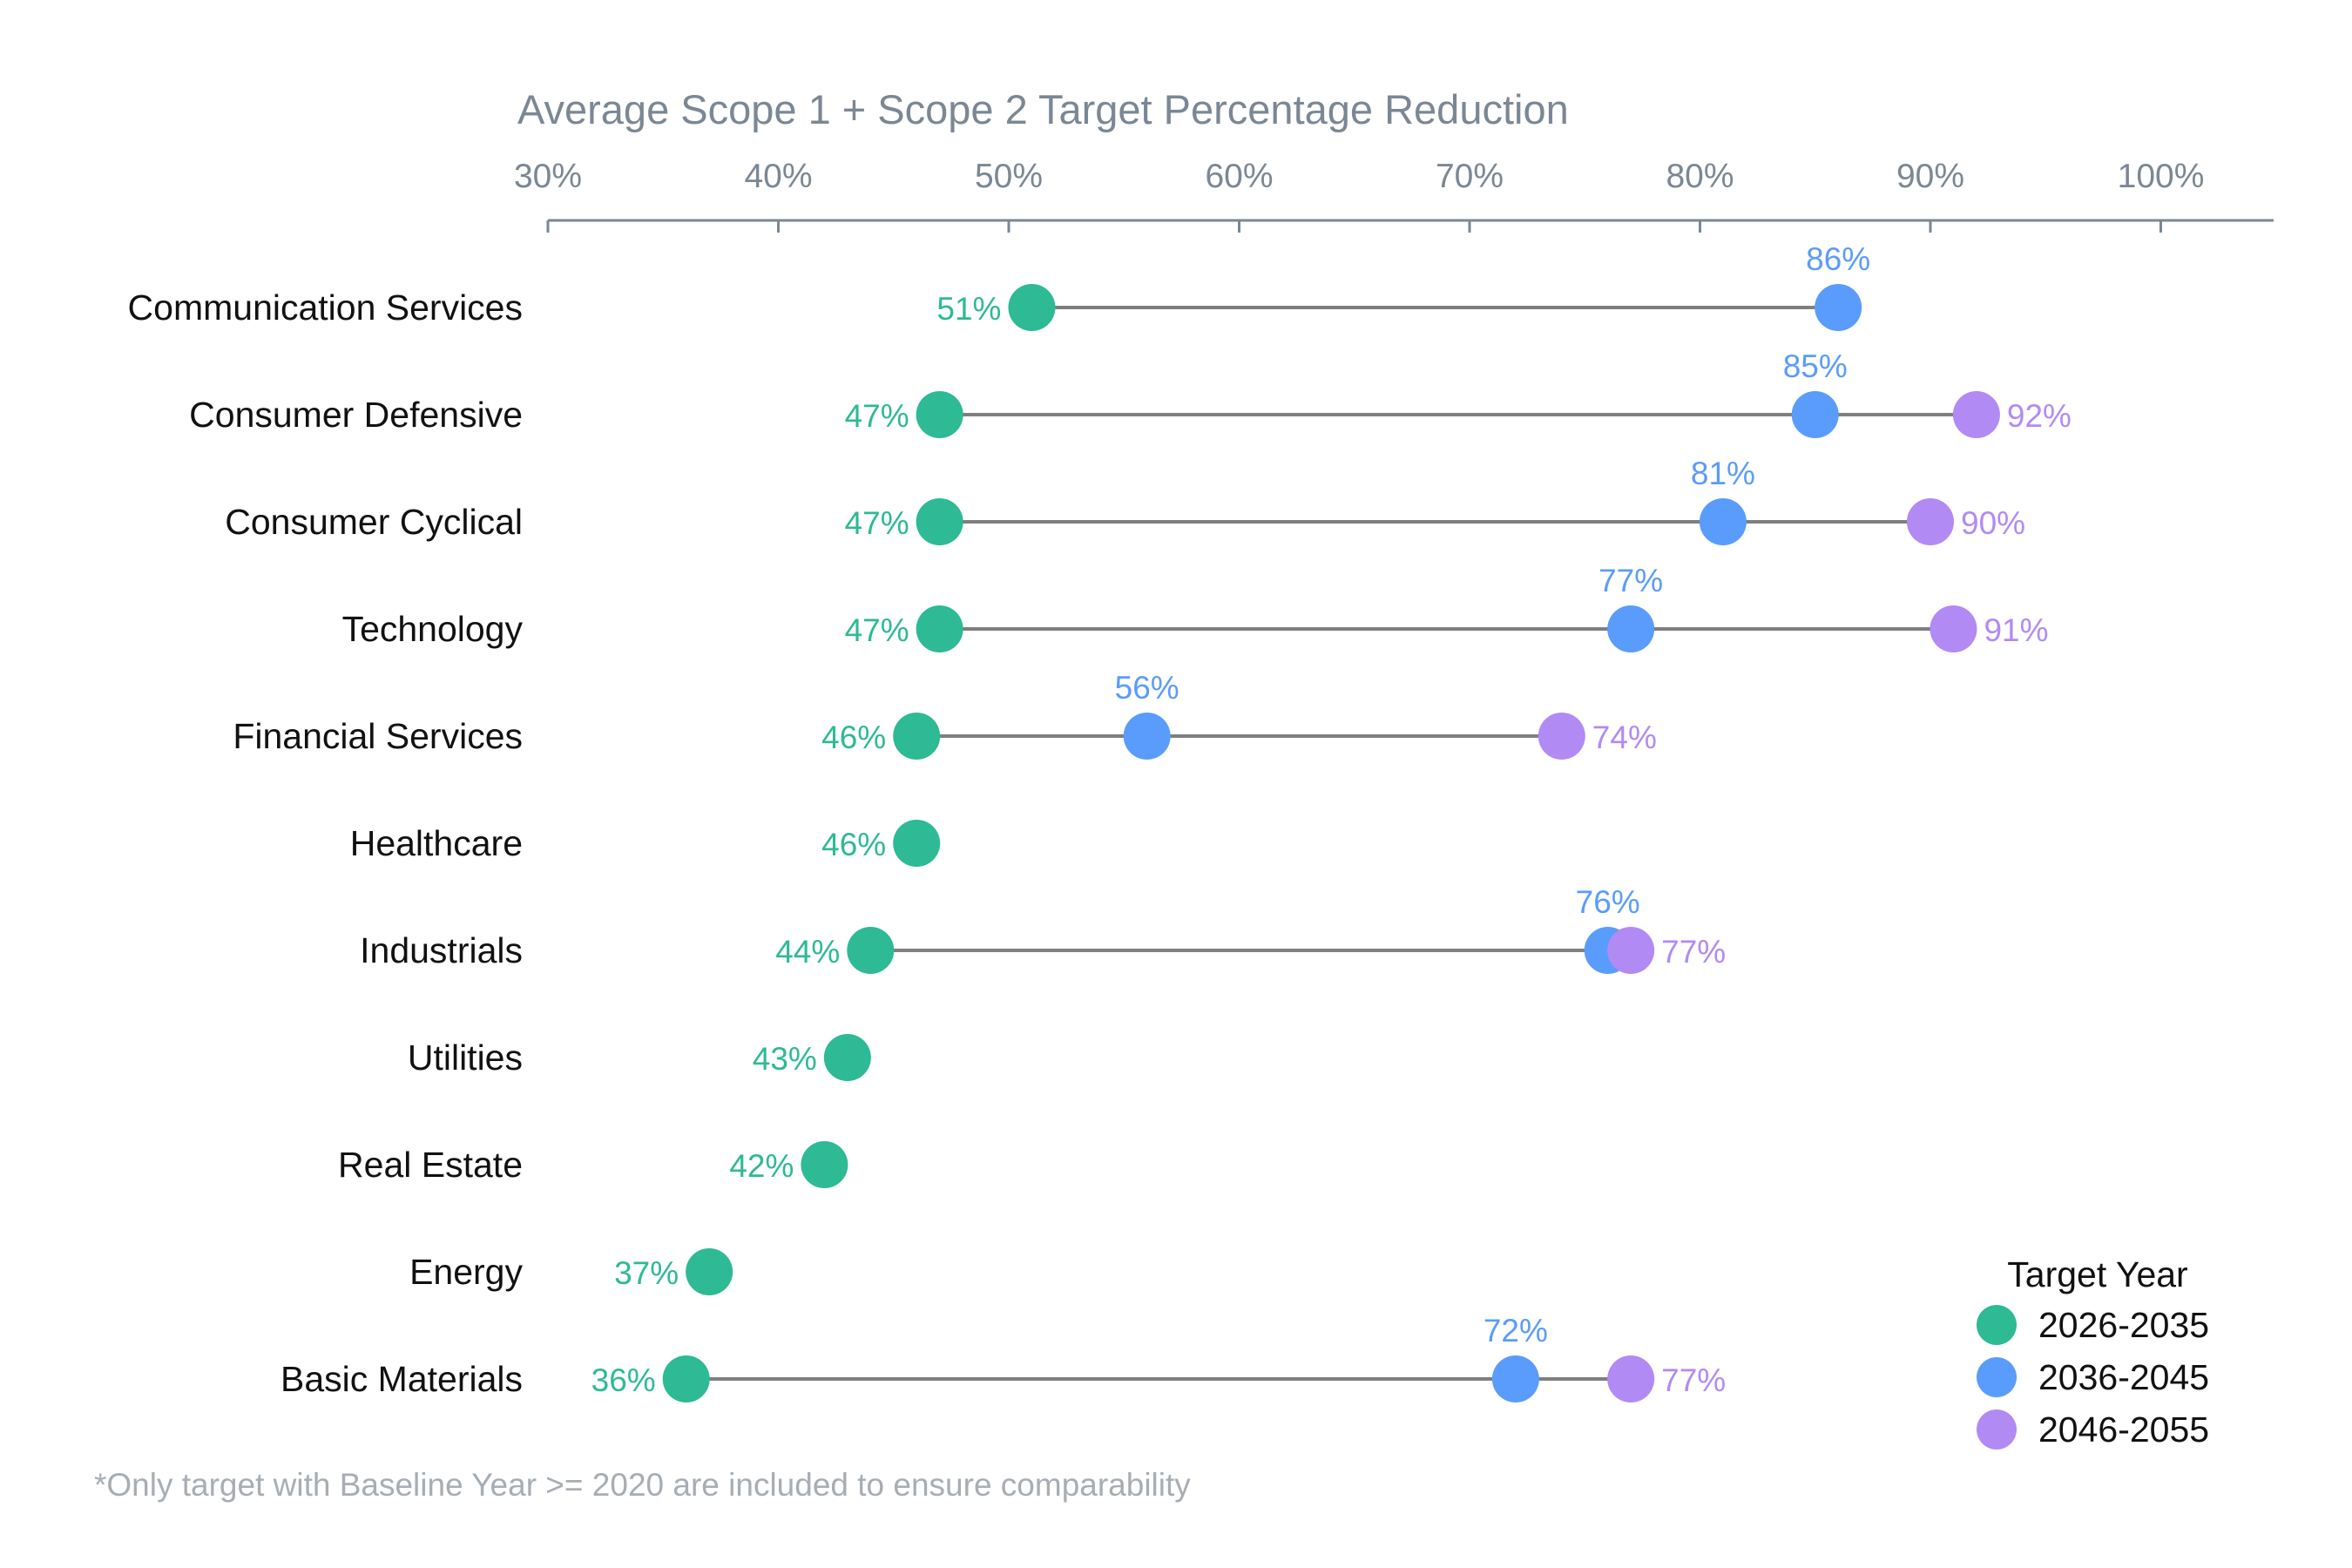  What do you see at coordinates (2097, 1274) in the screenshot?
I see `legend-title: Target Year` at bounding box center [2097, 1274].